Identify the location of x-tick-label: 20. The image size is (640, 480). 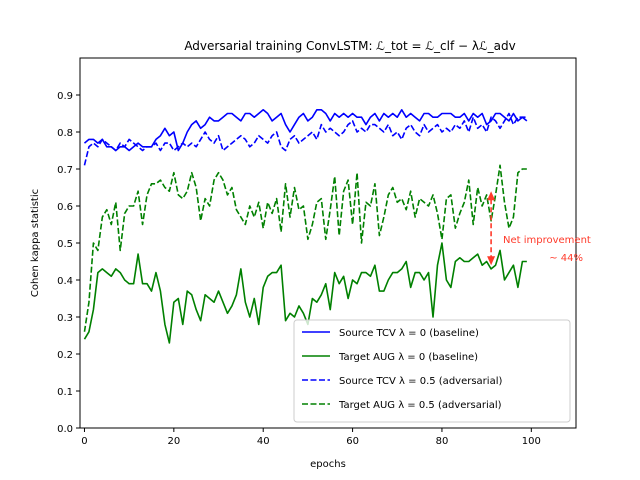
(173, 441).